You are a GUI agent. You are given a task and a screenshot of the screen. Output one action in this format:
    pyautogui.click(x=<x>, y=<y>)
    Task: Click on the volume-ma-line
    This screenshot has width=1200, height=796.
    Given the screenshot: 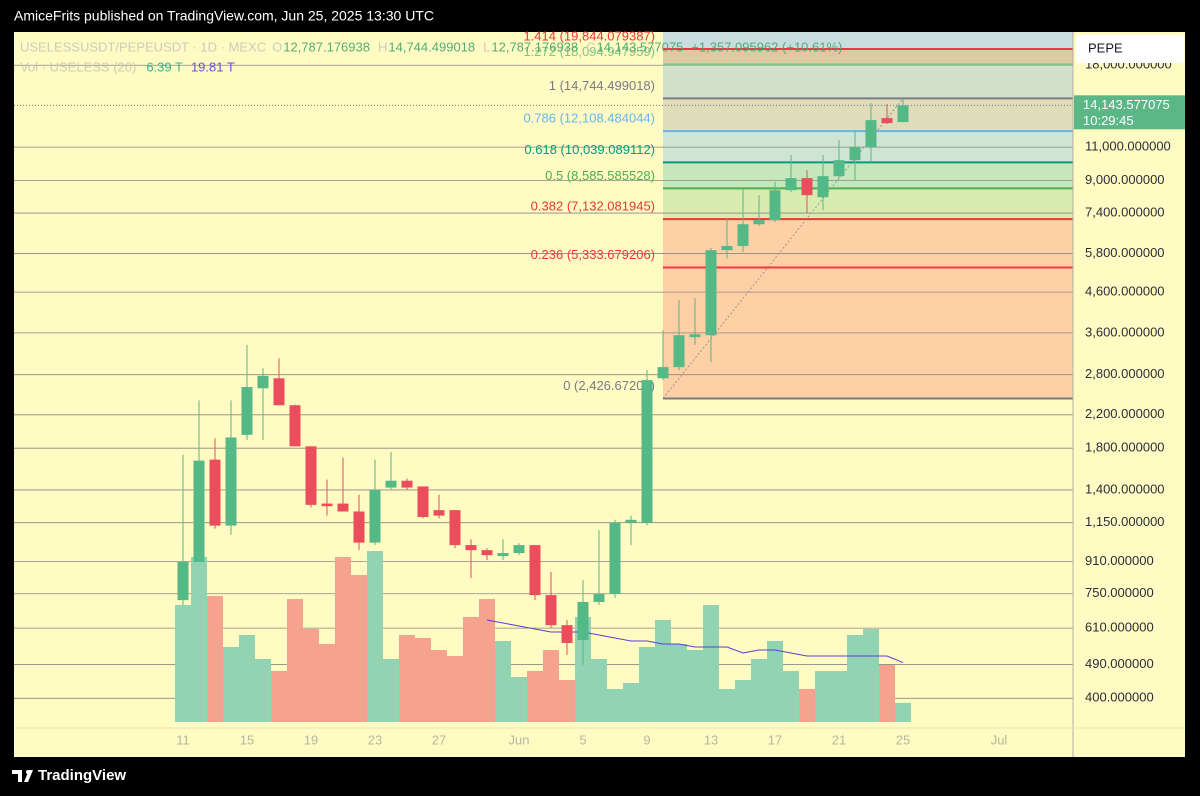 What is the action you would take?
    pyautogui.click(x=695, y=641)
    